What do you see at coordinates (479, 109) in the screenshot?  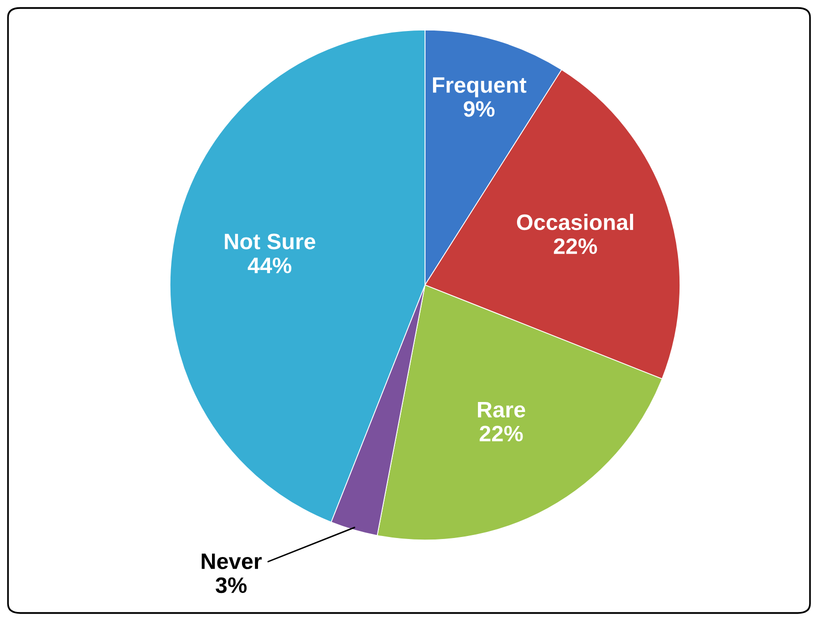 I see `data-label: 9%` at bounding box center [479, 109].